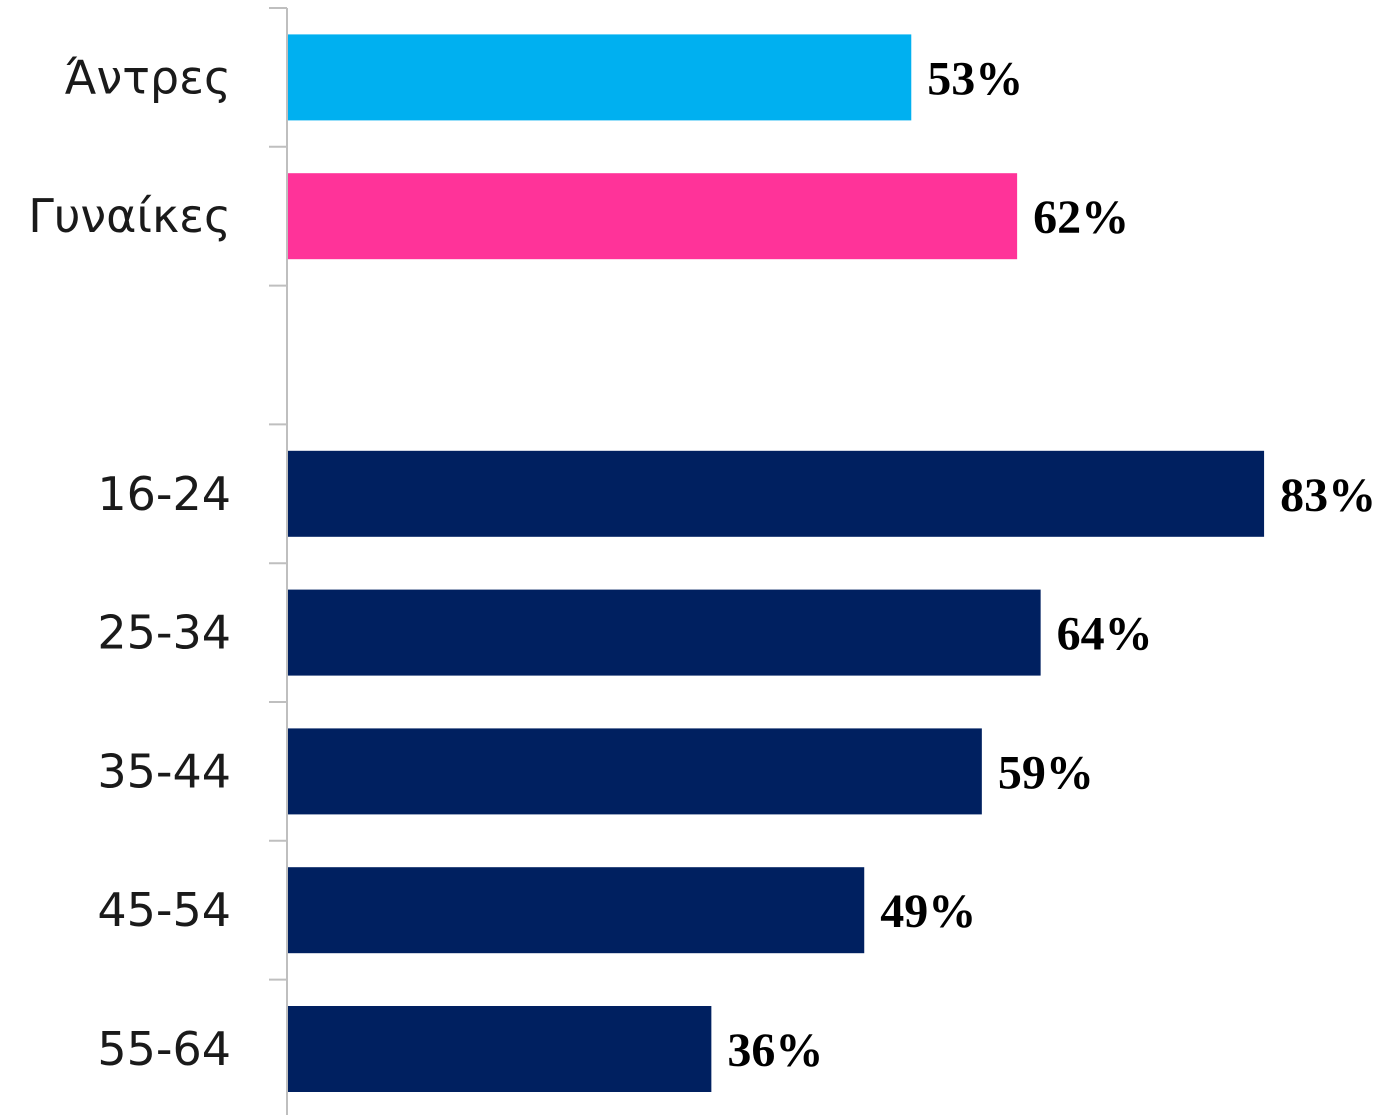 The height and width of the screenshot is (1115, 1376). I want to click on category-label: 16-24, so click(164, 494).